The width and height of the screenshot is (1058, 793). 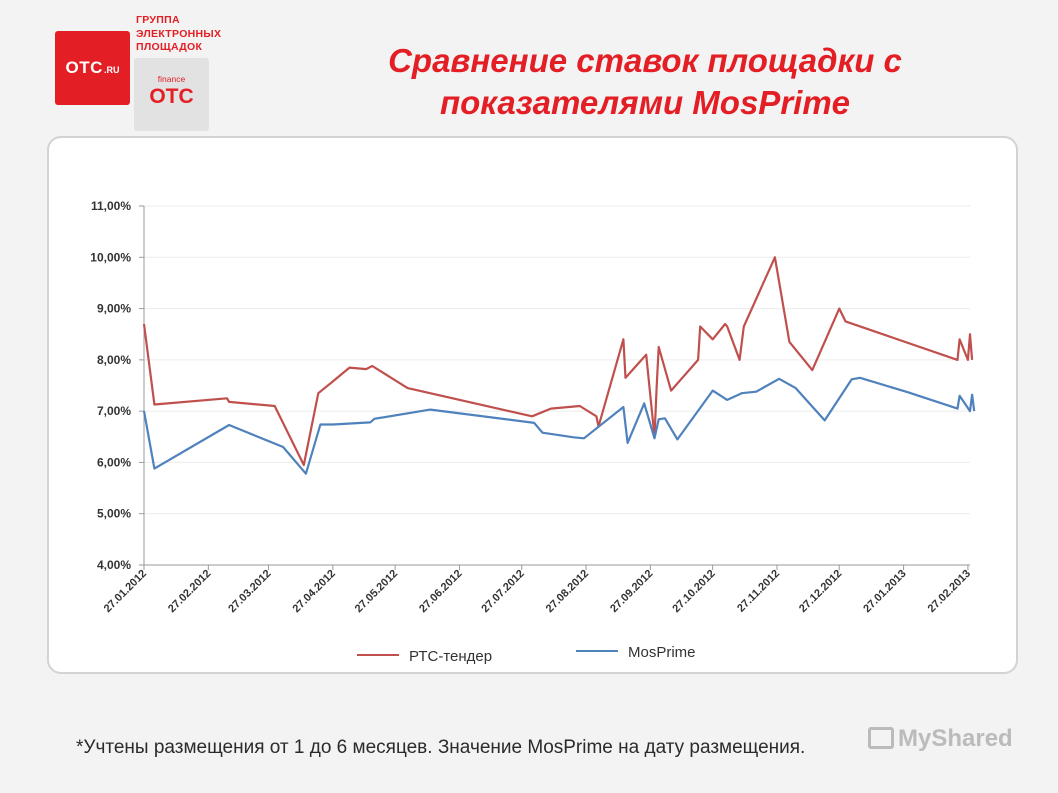 What do you see at coordinates (111, 206) in the screenshot?
I see `y-tick-label: 11,00%` at bounding box center [111, 206].